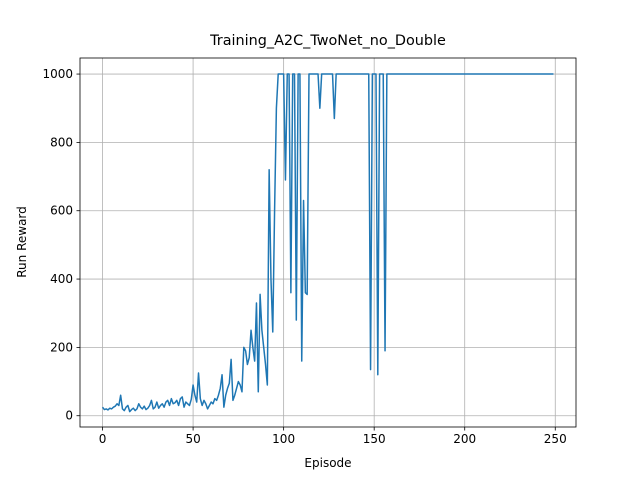  Describe the element at coordinates (57, 74) in the screenshot. I see `y-tick-label: 1000` at that location.